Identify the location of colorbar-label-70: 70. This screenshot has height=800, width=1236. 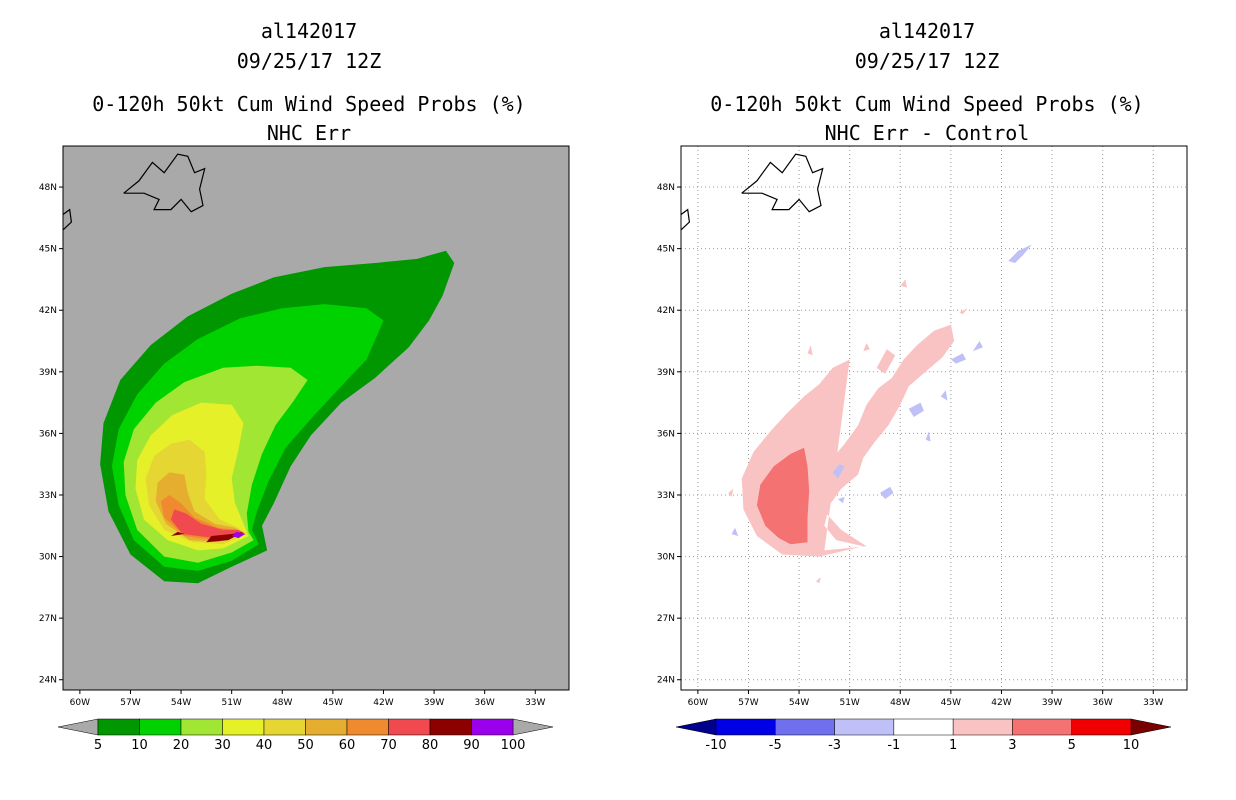
(388, 745).